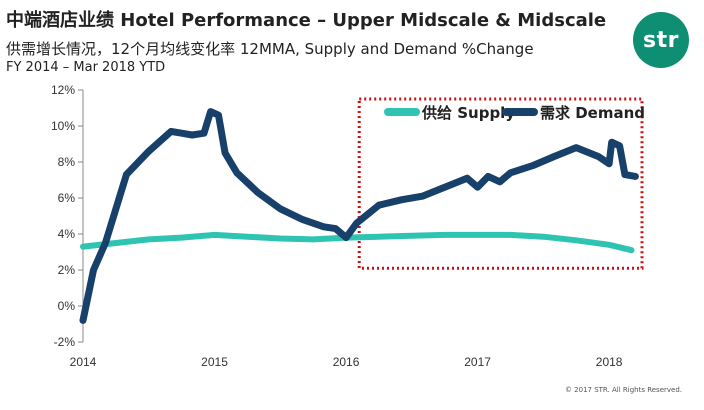 The height and width of the screenshot is (410, 704). I want to click on chart-period: FY 2014 – Mar 2018 YTD, so click(86, 67).